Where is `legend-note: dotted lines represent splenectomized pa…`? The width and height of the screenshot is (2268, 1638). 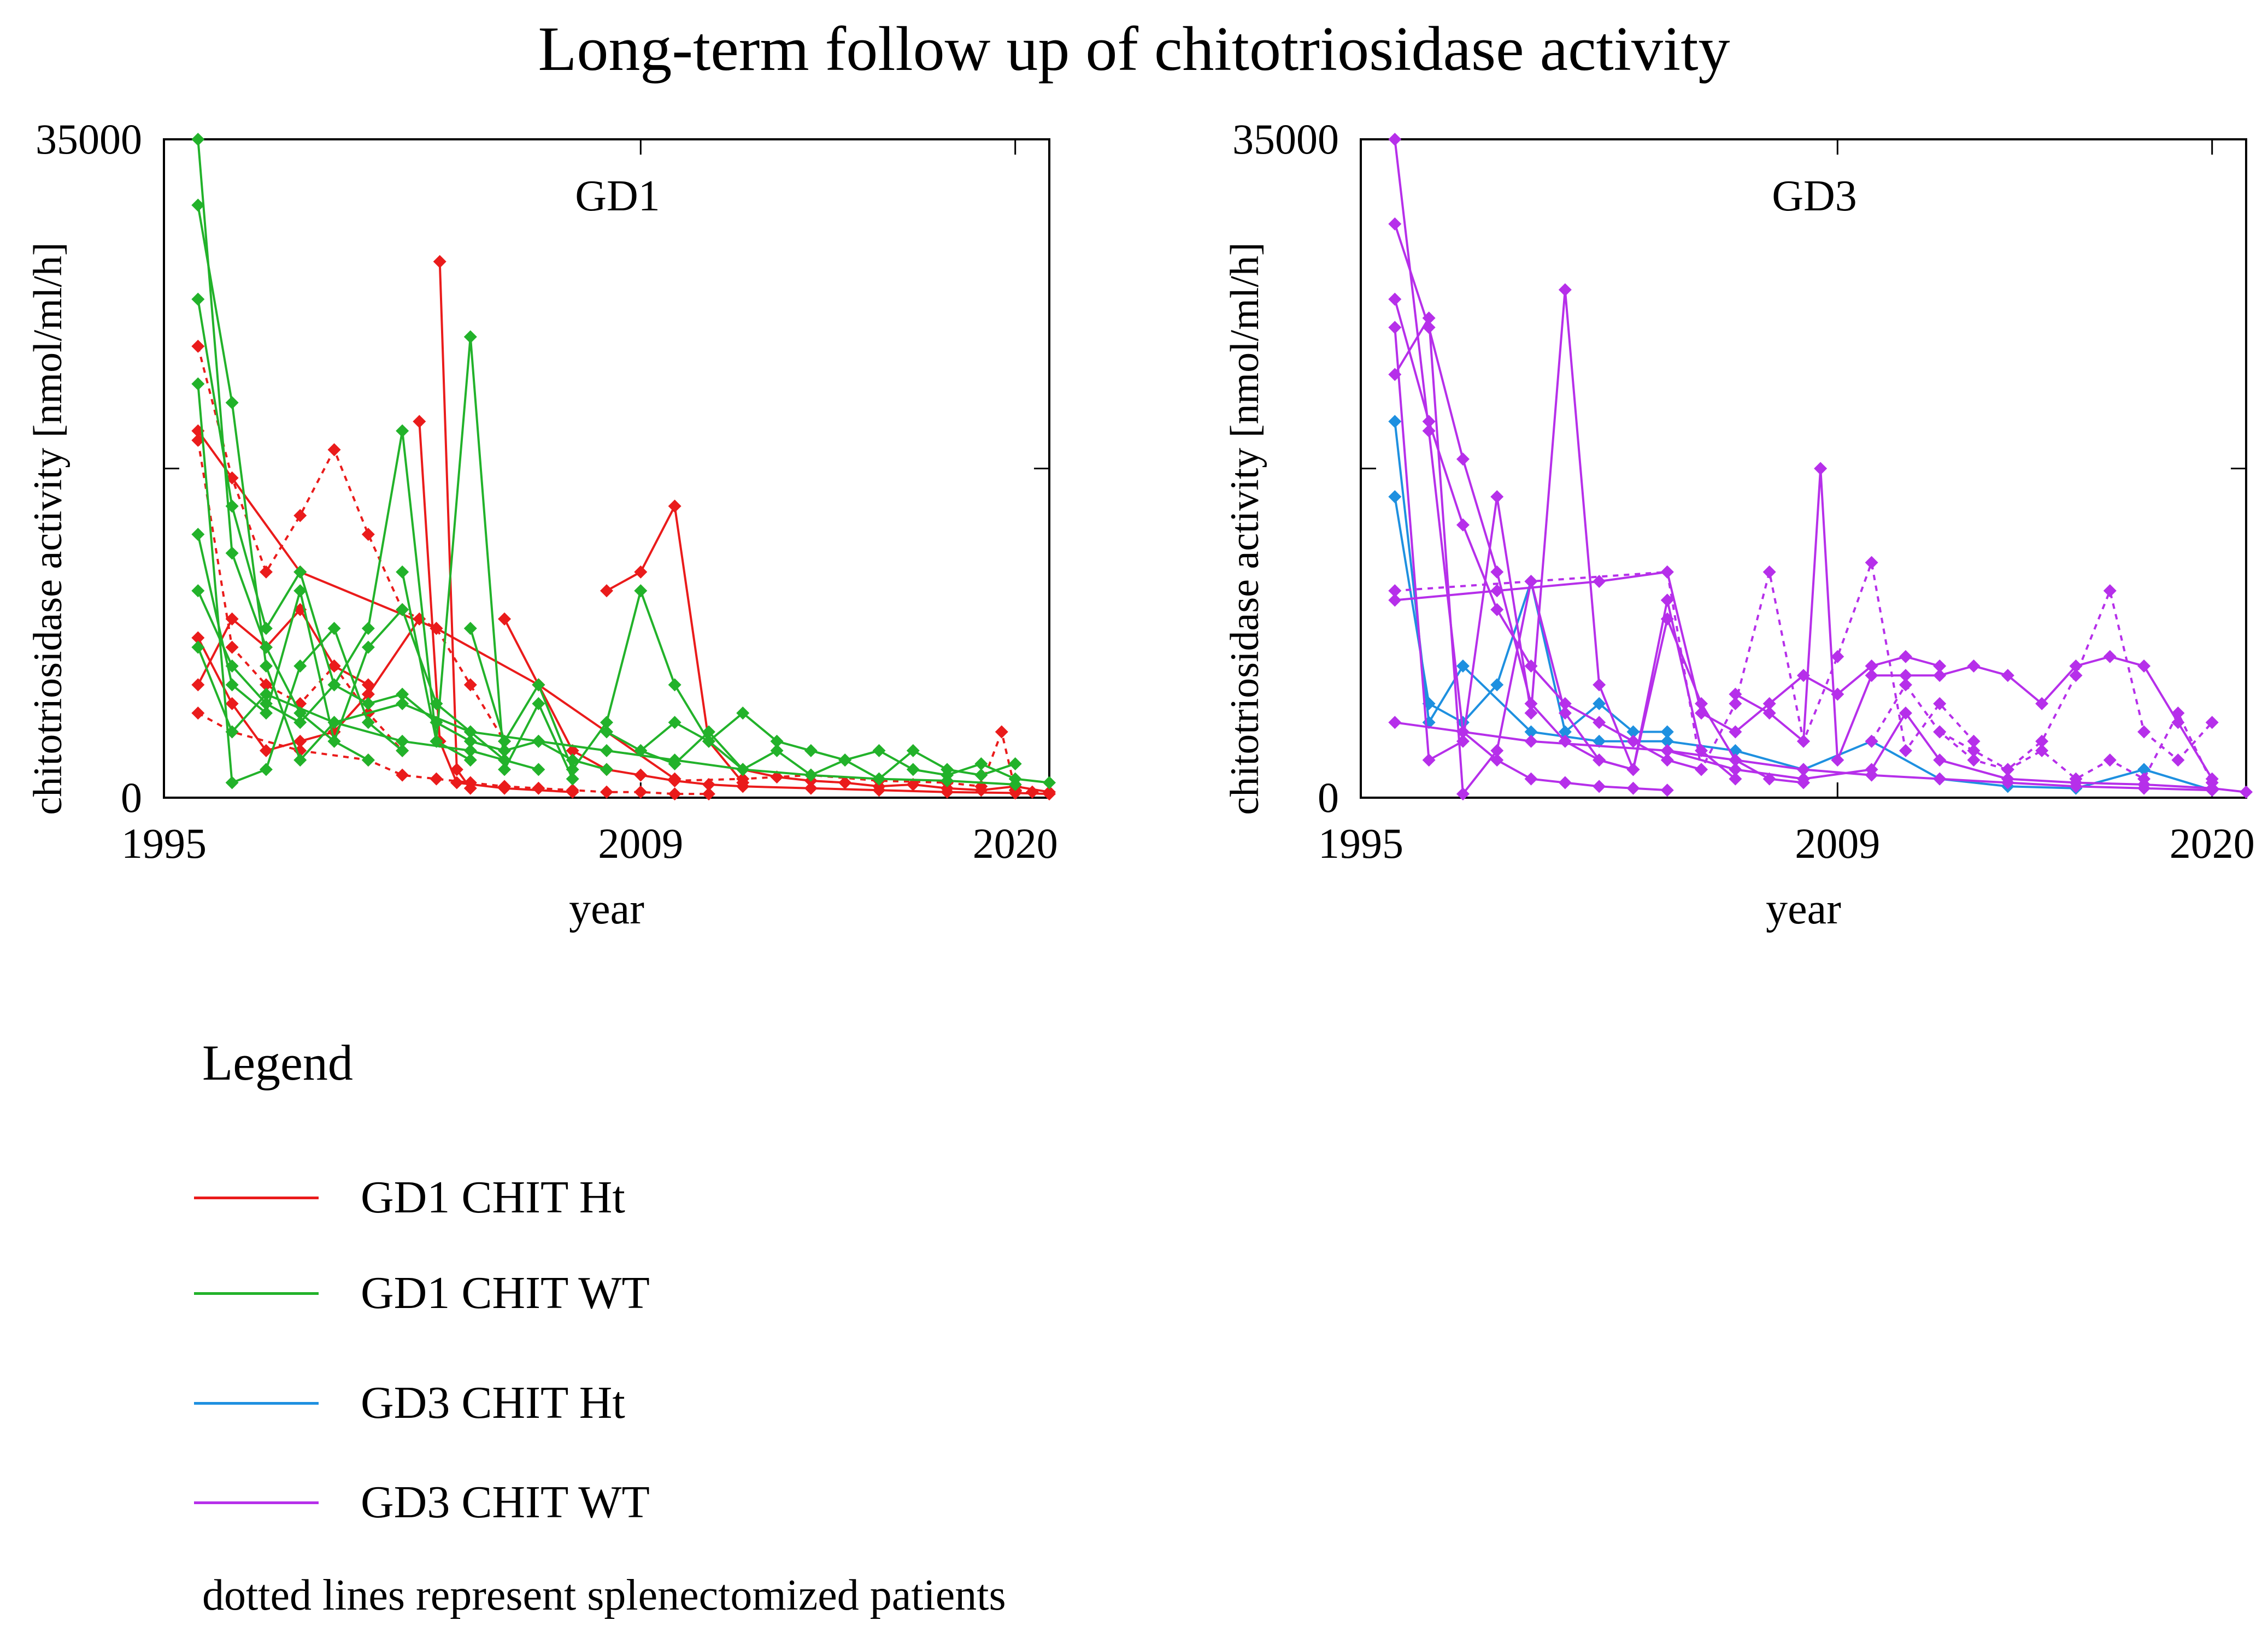 legend-note: dotted lines represent splenectomized pa… is located at coordinates (604, 1595).